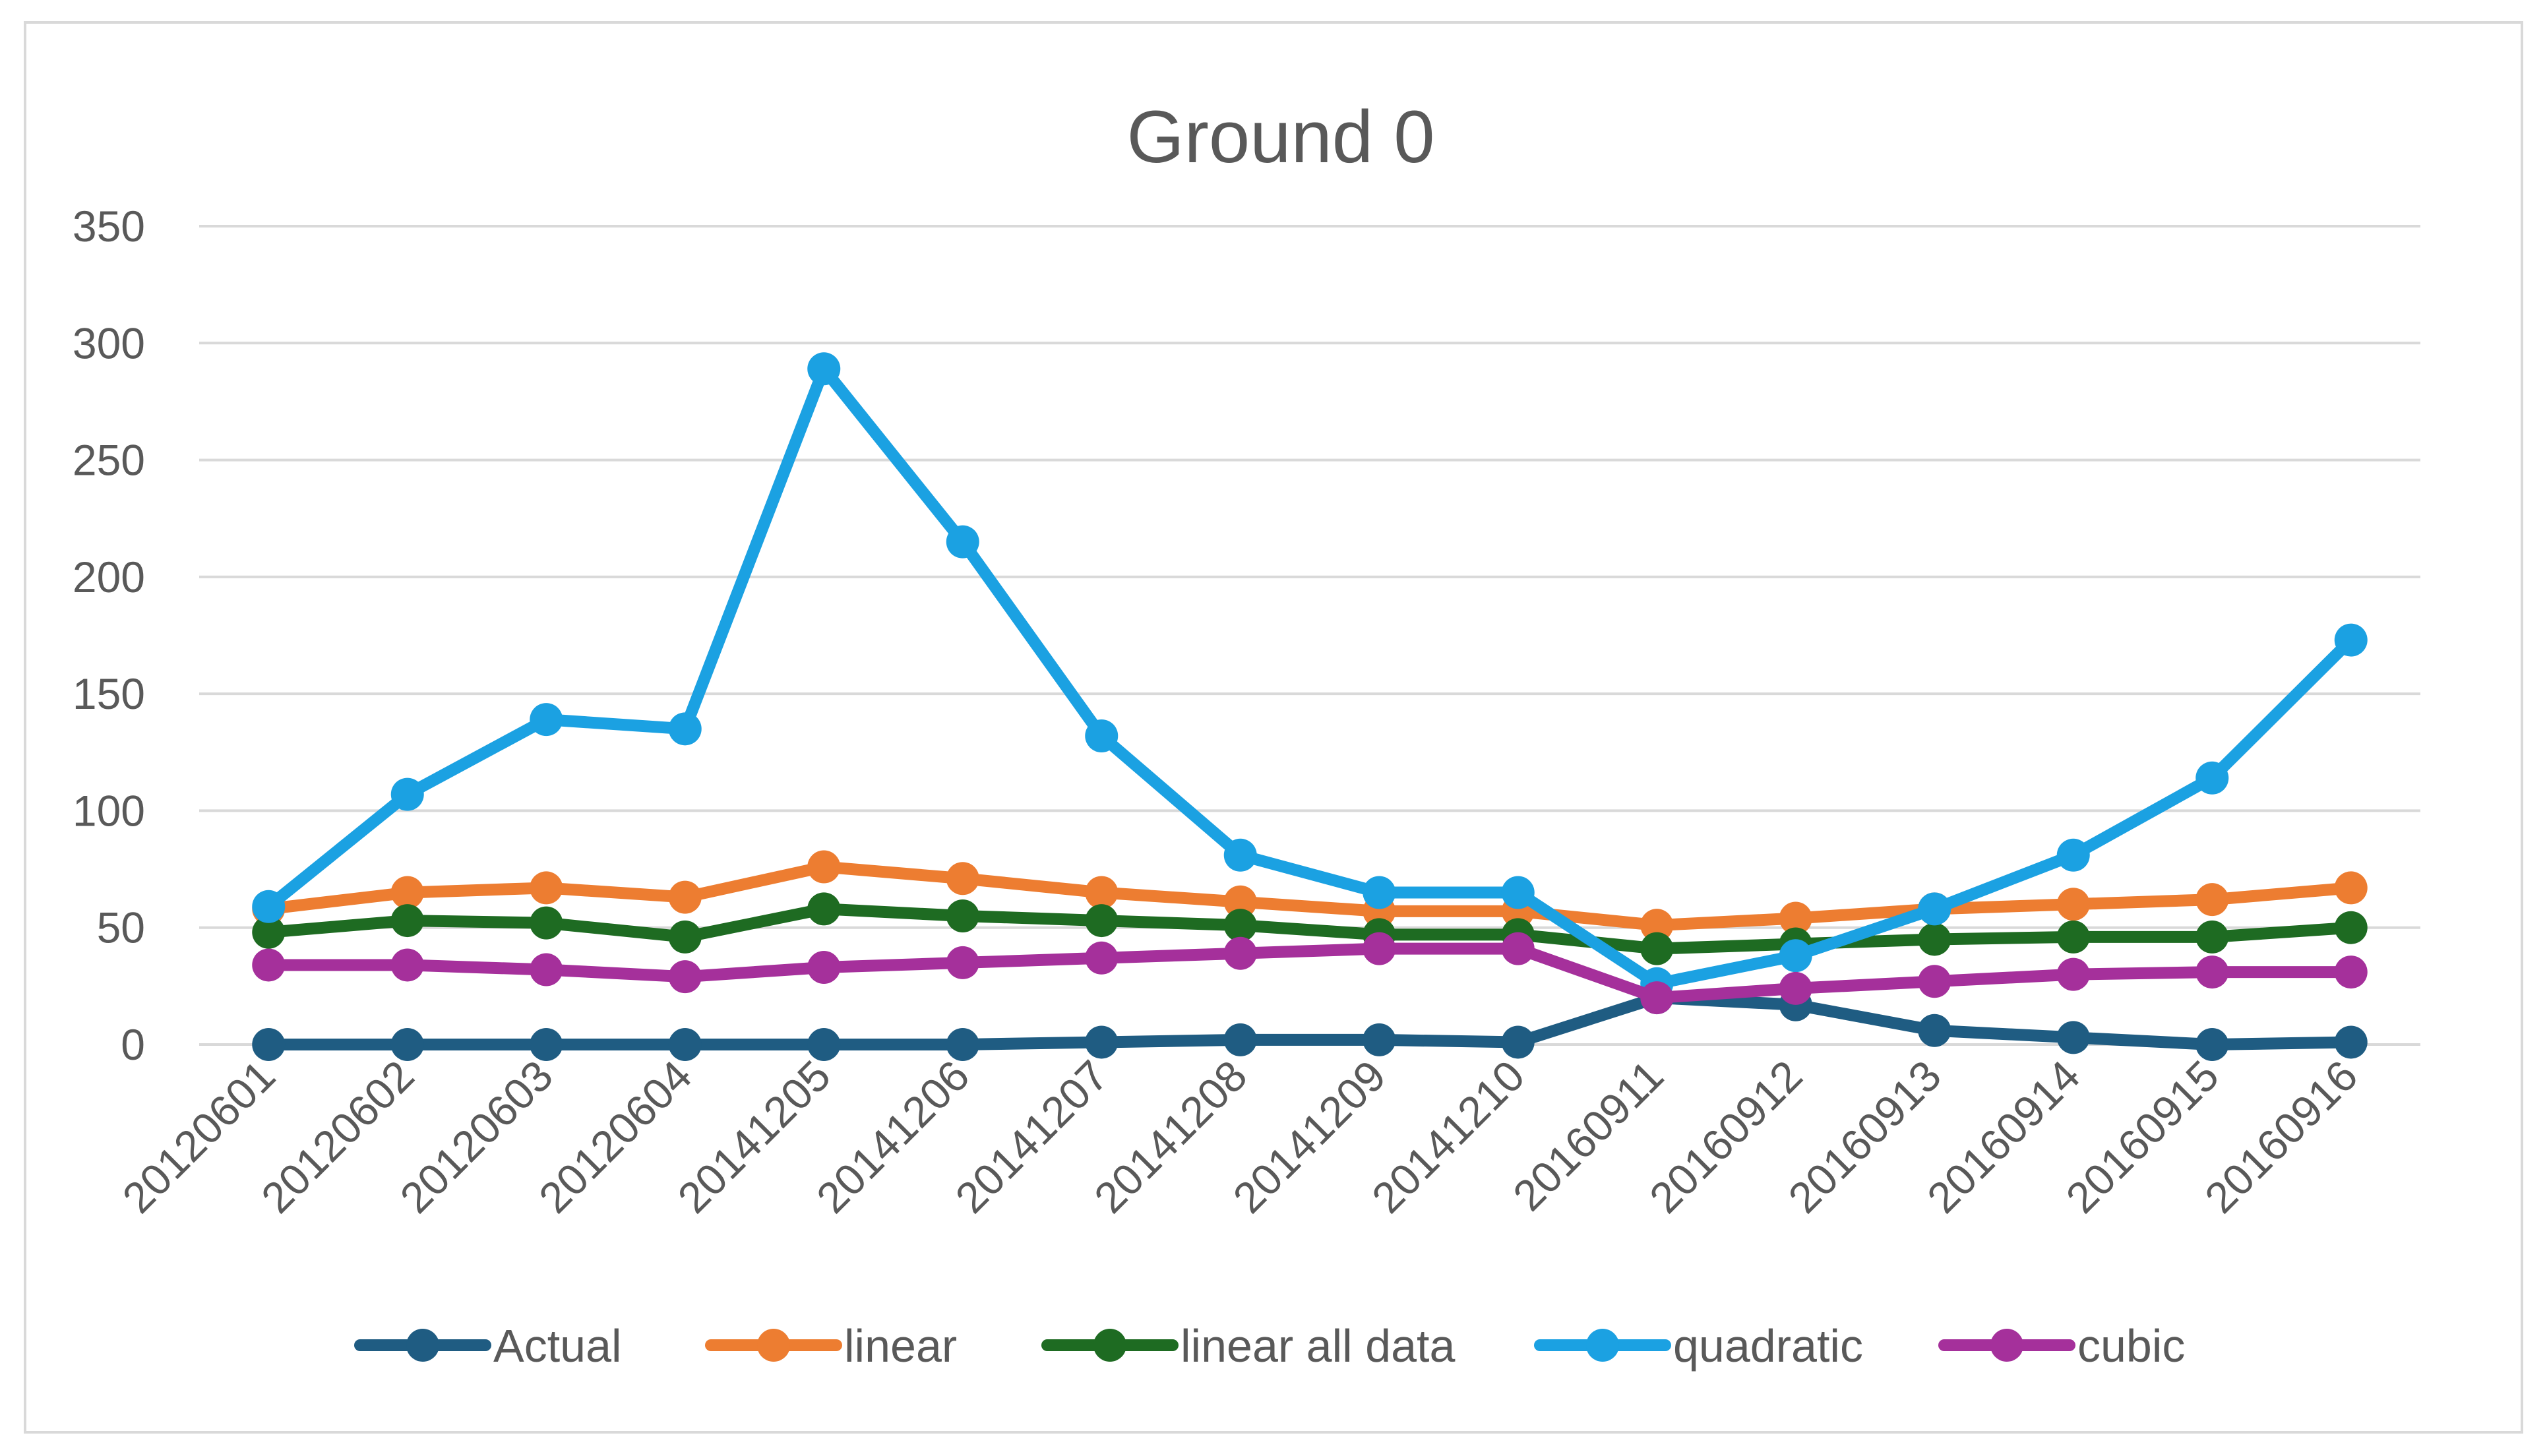 Image resolution: width=2547 pixels, height=1456 pixels. Describe the element at coordinates (488, 1346) in the screenshot. I see `legend-item: Actual` at that location.